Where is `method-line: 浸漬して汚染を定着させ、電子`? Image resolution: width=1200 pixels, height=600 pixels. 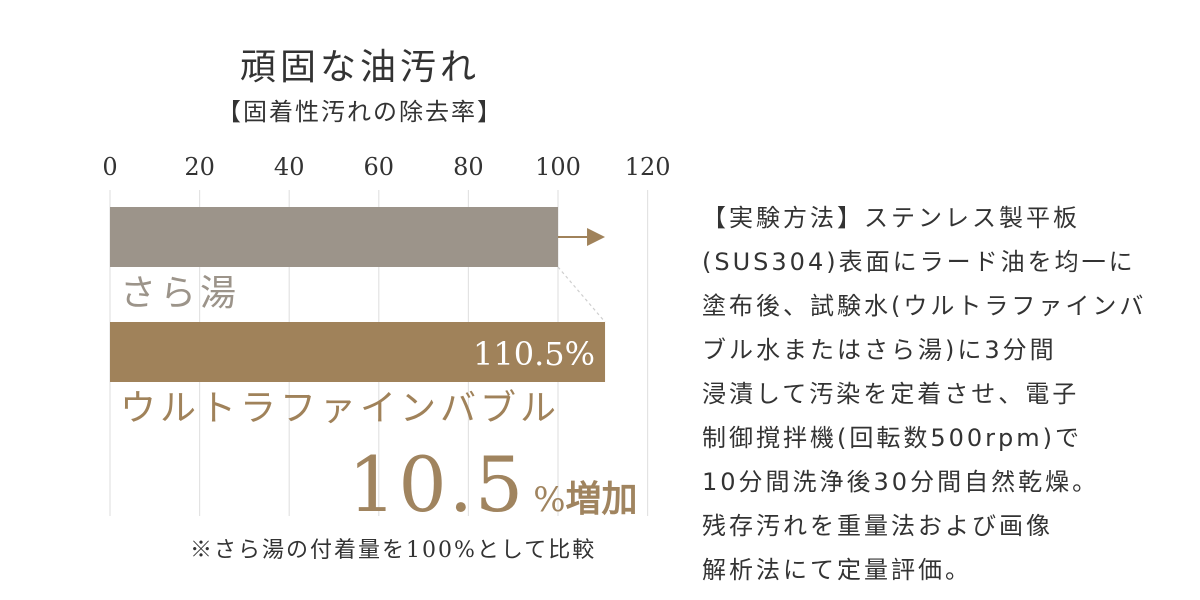 method-line: 浸漬して汚染を定着させ、電子 is located at coordinates (891, 394).